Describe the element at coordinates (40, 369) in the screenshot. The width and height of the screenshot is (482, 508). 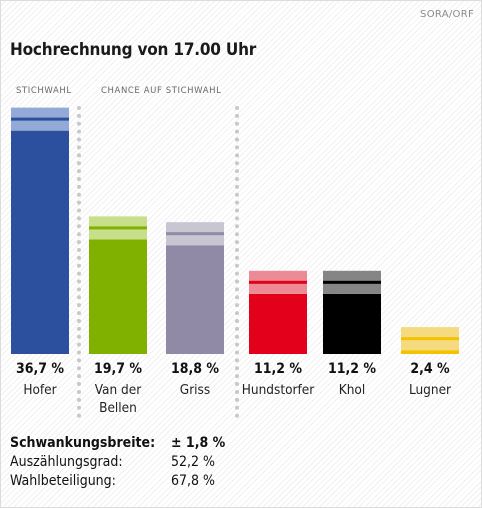
I see `value-label-hofer: 36,7 %` at that location.